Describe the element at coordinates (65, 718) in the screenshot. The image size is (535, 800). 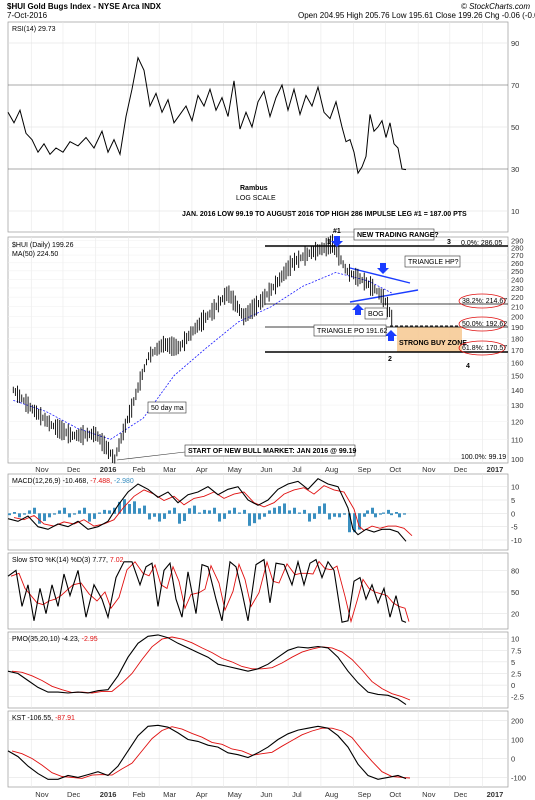
I see `kst-signal-legend: -87.91` at that location.